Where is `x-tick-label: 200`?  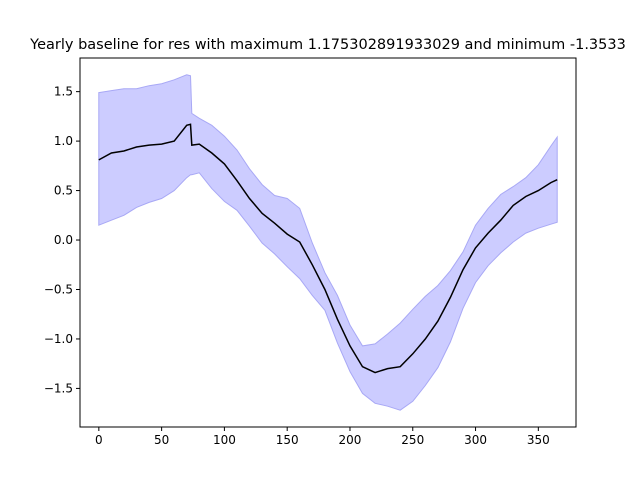
x-tick-label: 200 is located at coordinates (350, 440).